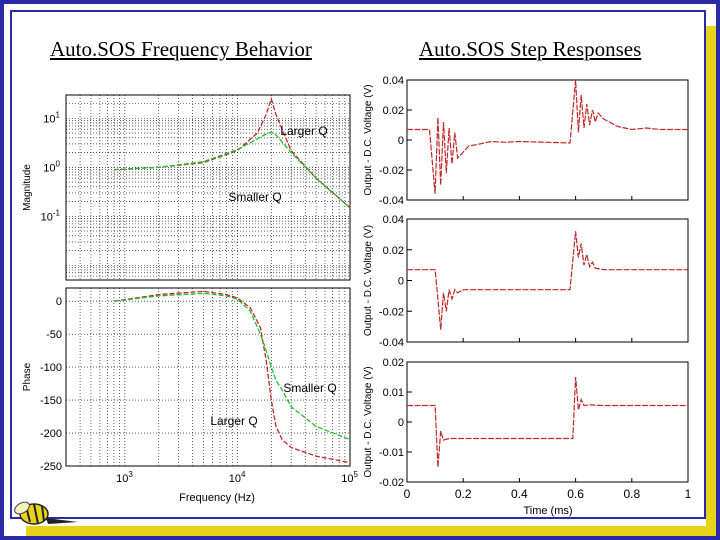 This screenshot has height=540, width=720. I want to click on step-responses-title: Auto.SOS Step Responses, so click(530, 49).